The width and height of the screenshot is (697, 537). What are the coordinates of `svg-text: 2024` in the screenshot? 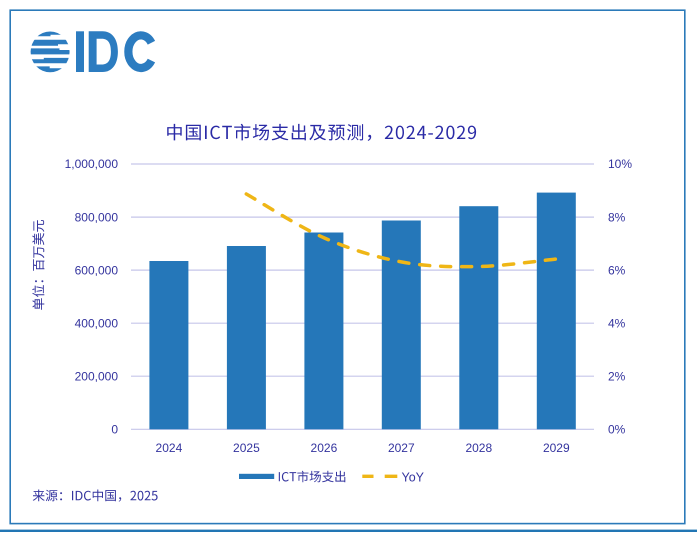 It's located at (169, 448).